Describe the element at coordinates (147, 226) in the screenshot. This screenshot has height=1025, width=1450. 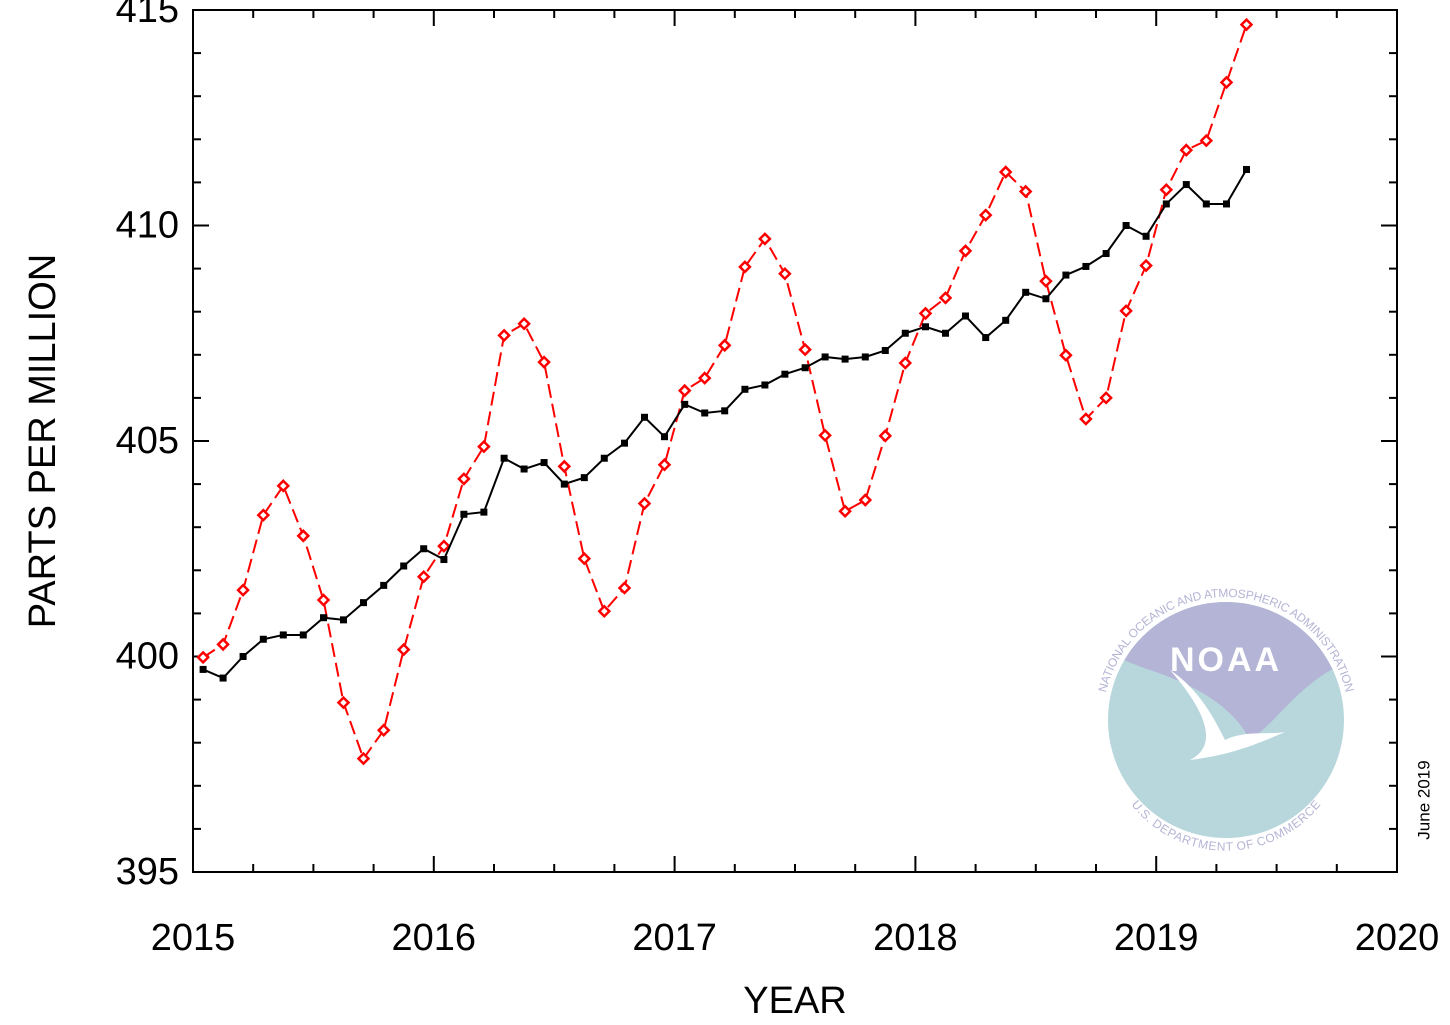
I see `y-tick-label: 410` at that location.